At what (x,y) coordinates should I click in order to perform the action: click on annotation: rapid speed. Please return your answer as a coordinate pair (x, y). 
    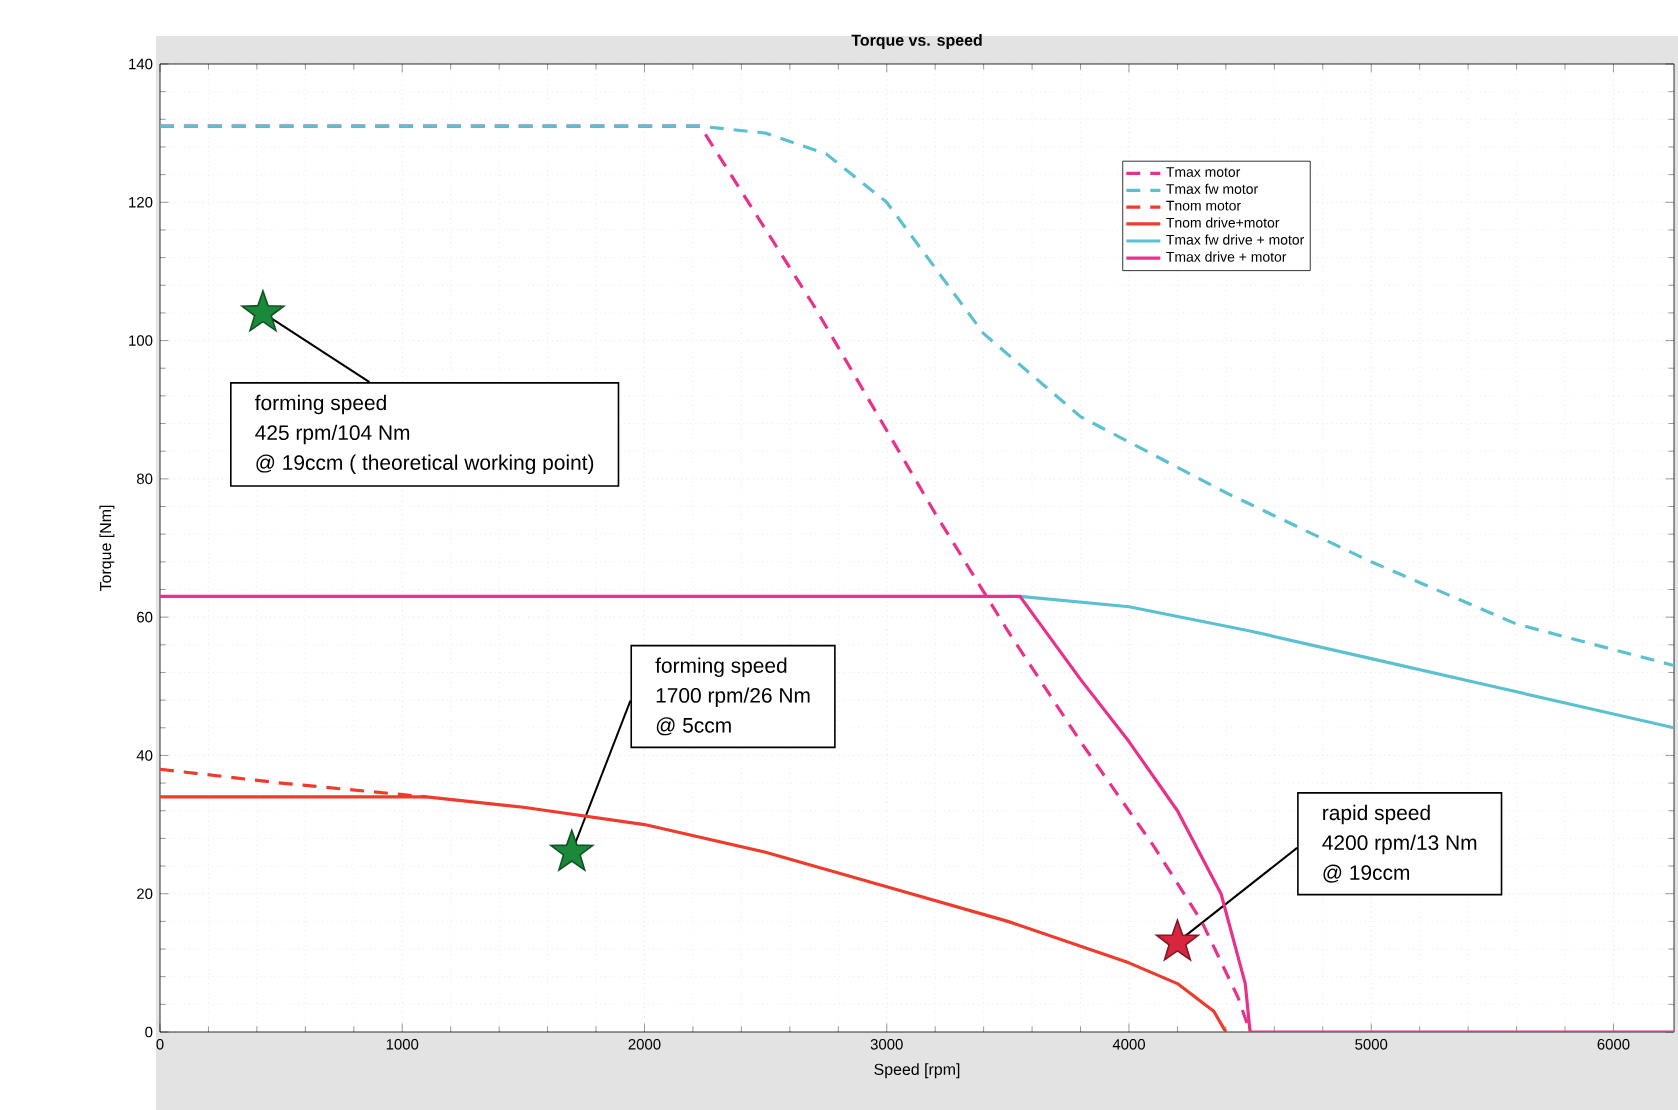
    Looking at the image, I should click on (1376, 814).